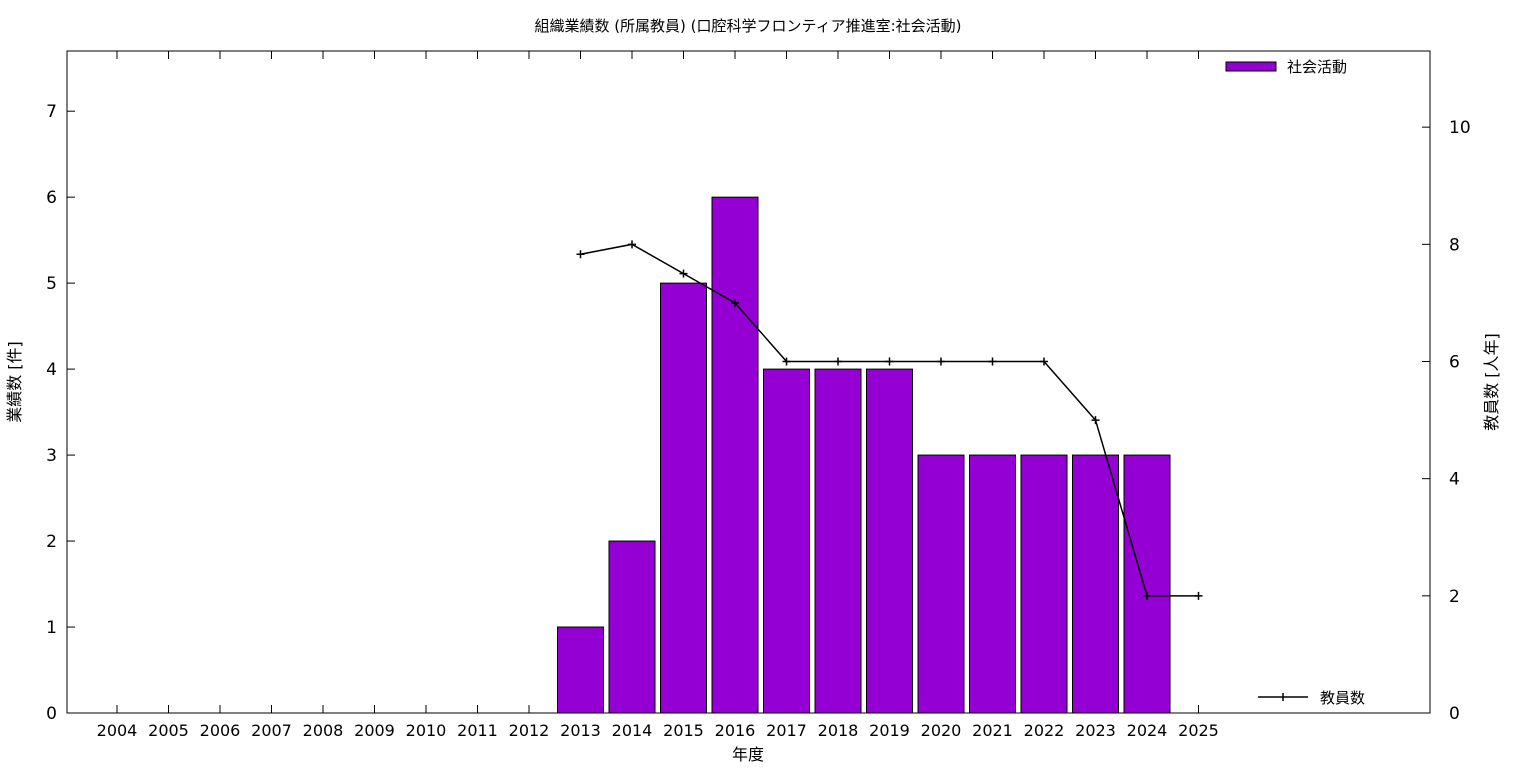  Describe the element at coordinates (1454, 362) in the screenshot. I see `y2-tick-label: 6` at that location.